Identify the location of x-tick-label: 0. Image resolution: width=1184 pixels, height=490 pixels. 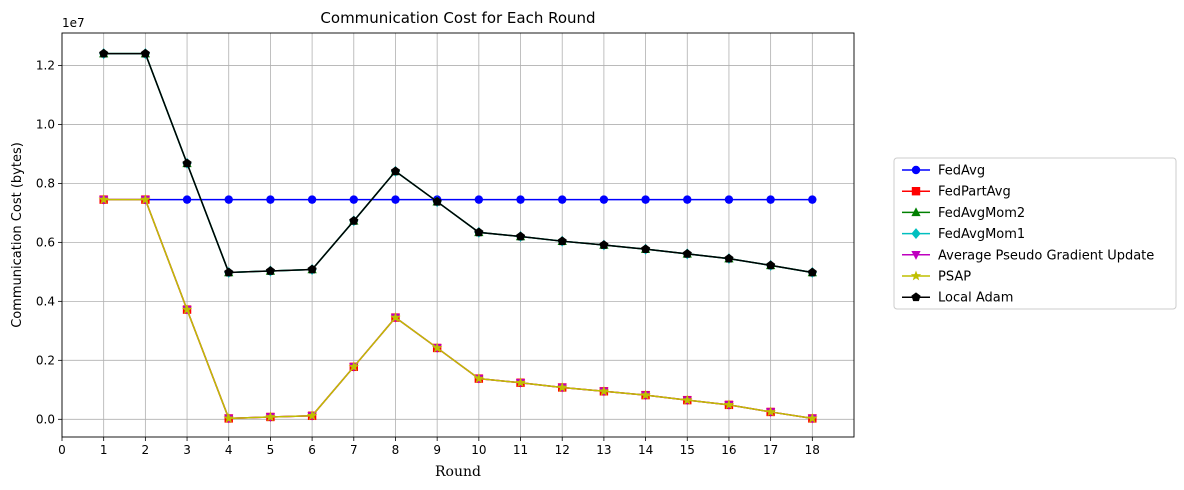
(62, 450).